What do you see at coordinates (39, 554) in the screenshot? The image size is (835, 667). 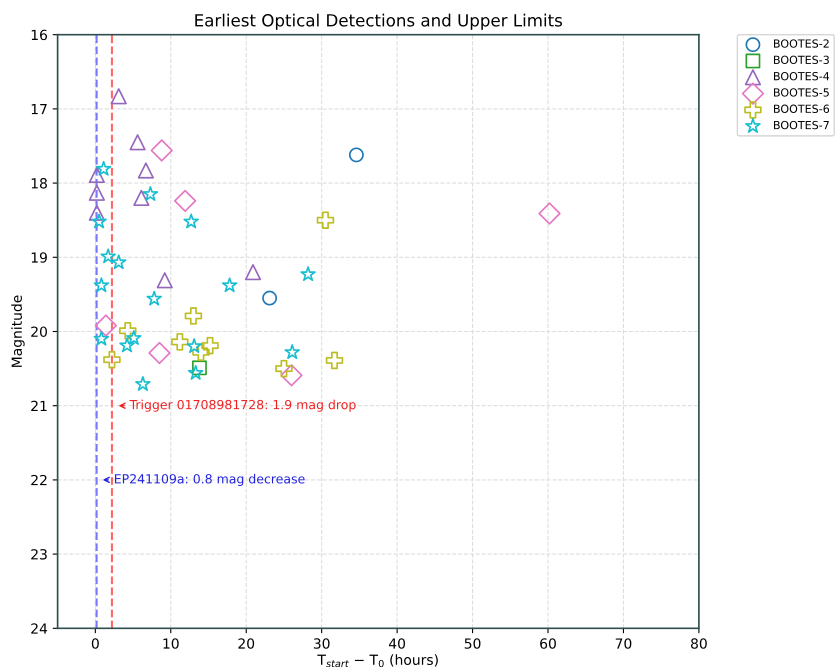 I see `y-tick-label: 23` at bounding box center [39, 554].